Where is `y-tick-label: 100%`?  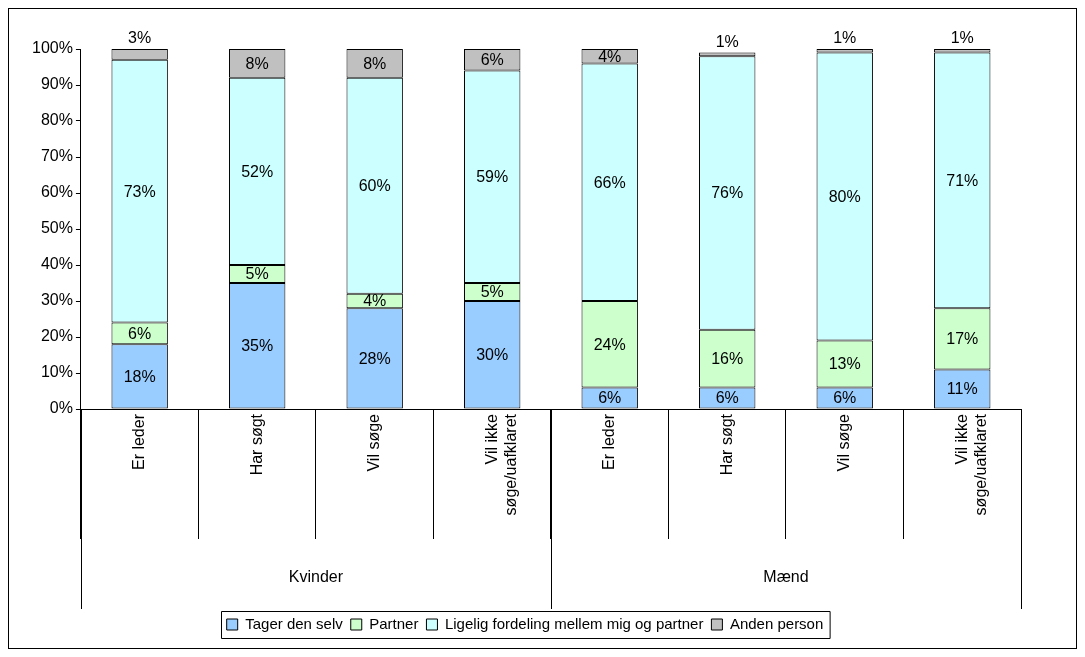 y-tick-label: 100% is located at coordinates (52, 48).